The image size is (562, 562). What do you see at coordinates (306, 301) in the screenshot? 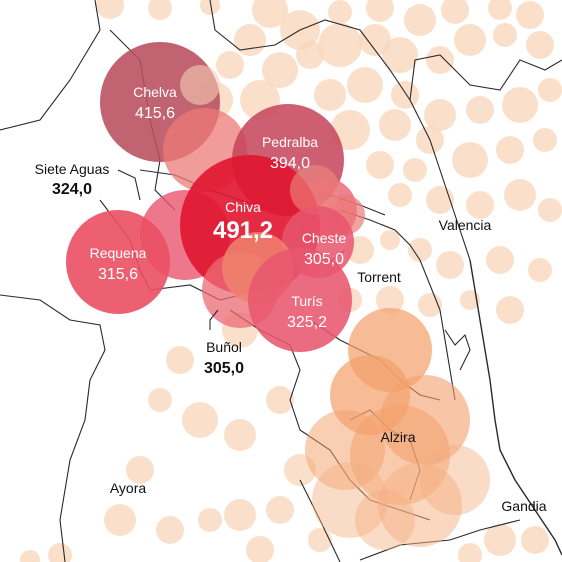
I see `bubble-label-turis: Turís` at bounding box center [306, 301].